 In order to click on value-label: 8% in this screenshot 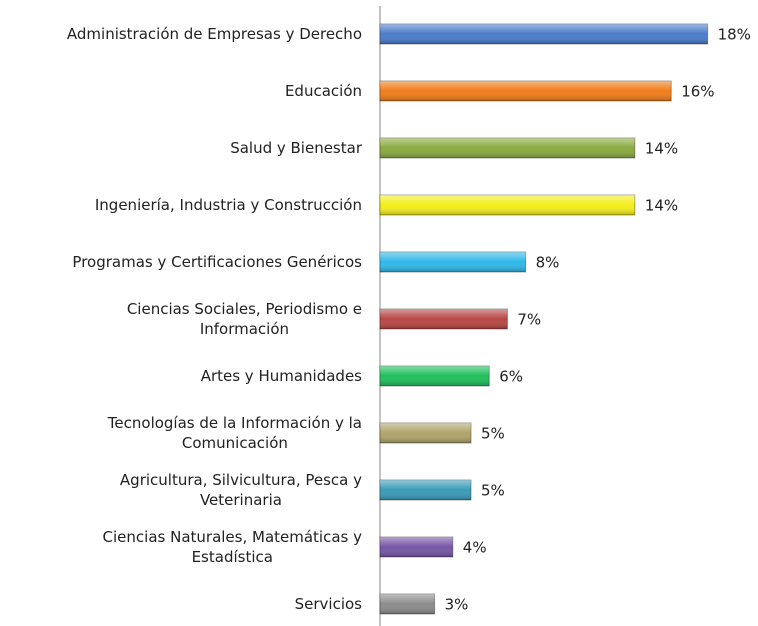, I will do `click(548, 263)`.